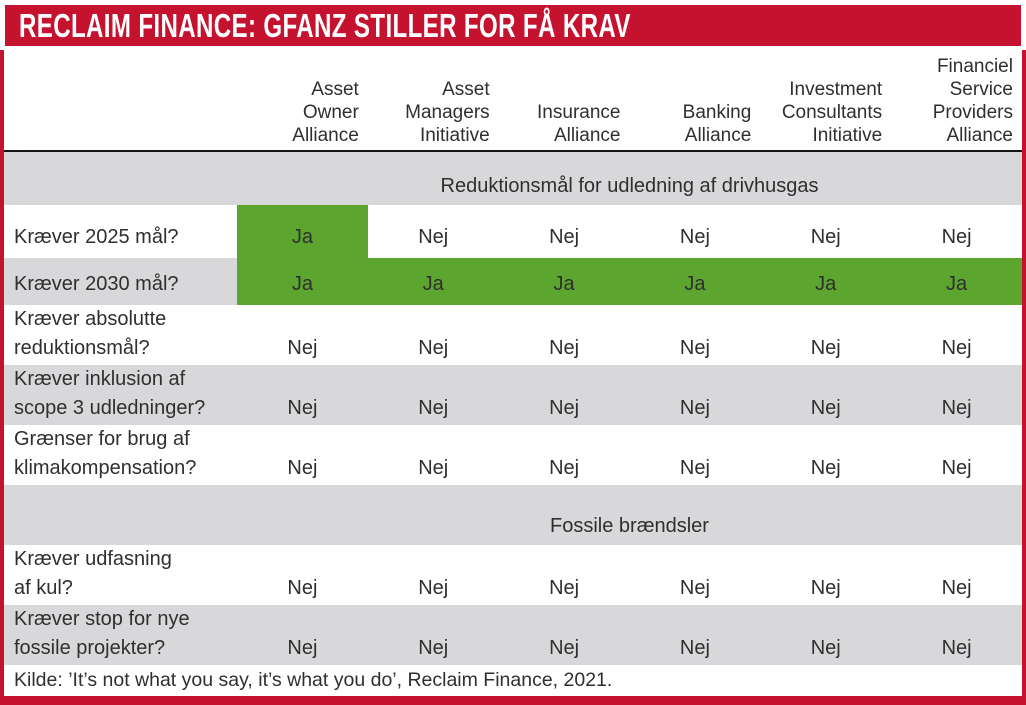 The width and height of the screenshot is (1026, 705). I want to click on column-header-line: Banking, so click(717, 112).